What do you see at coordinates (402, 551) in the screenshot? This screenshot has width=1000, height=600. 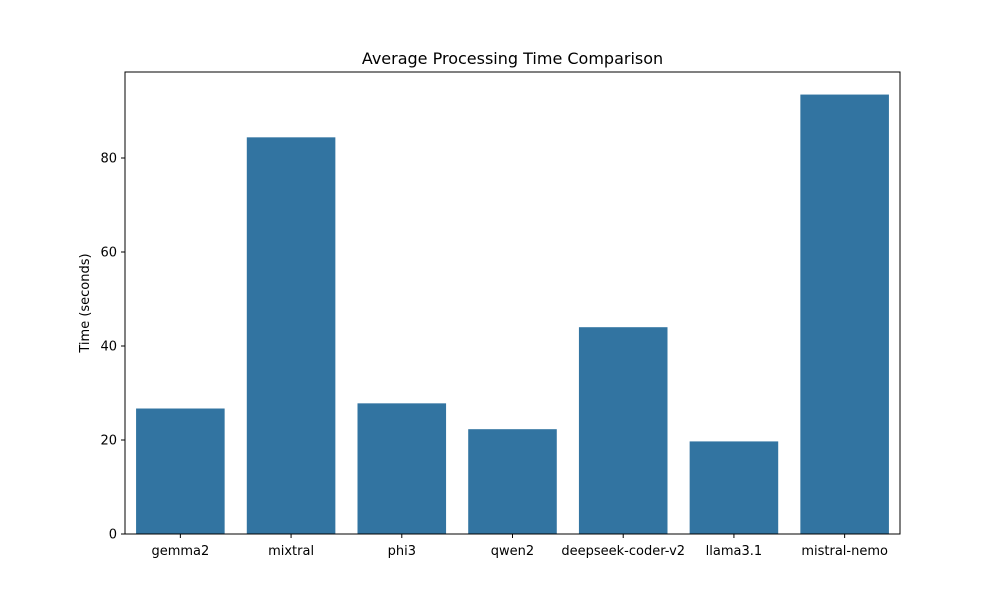 I see `x-tick-label: phi3` at bounding box center [402, 551].